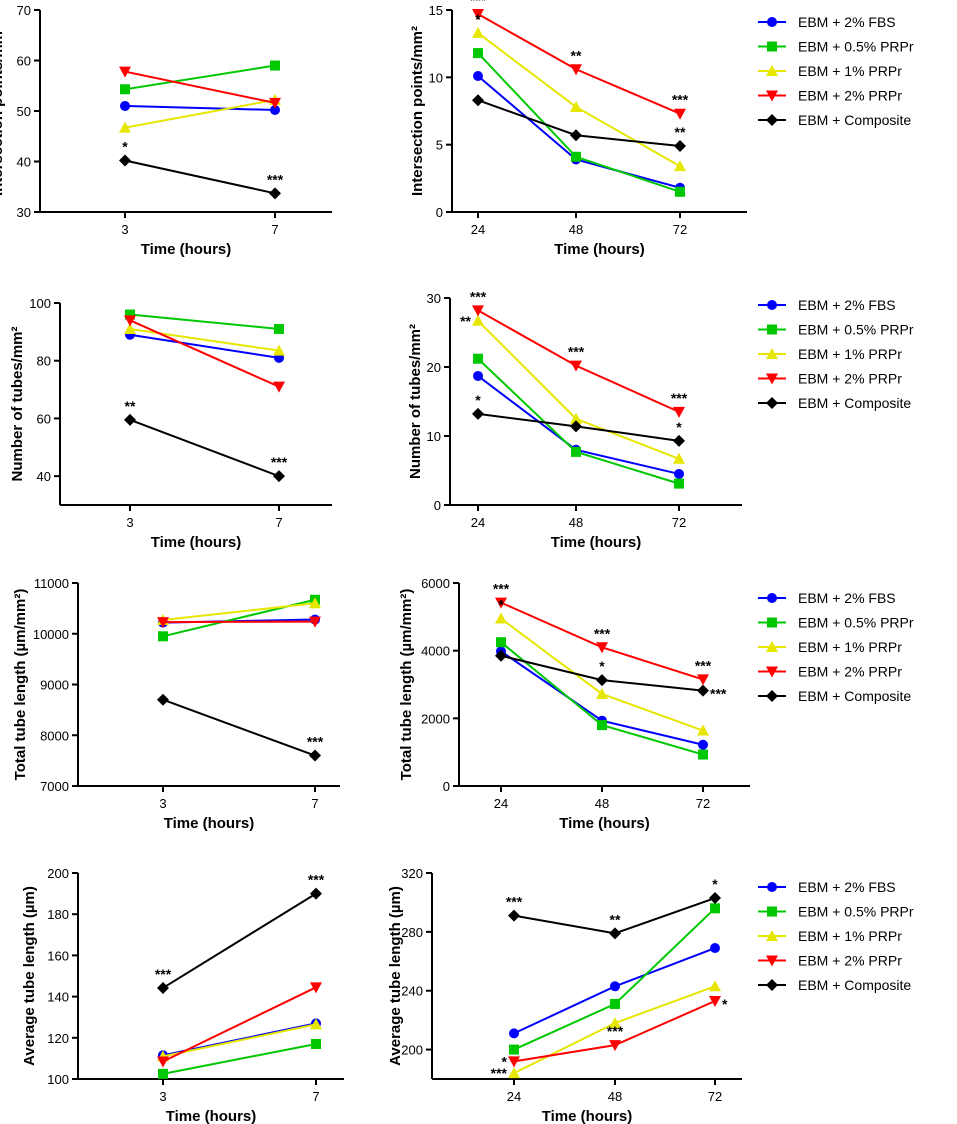  Describe the element at coordinates (847, 887) in the screenshot. I see `legend-label: EBM + 2% FBS` at that location.